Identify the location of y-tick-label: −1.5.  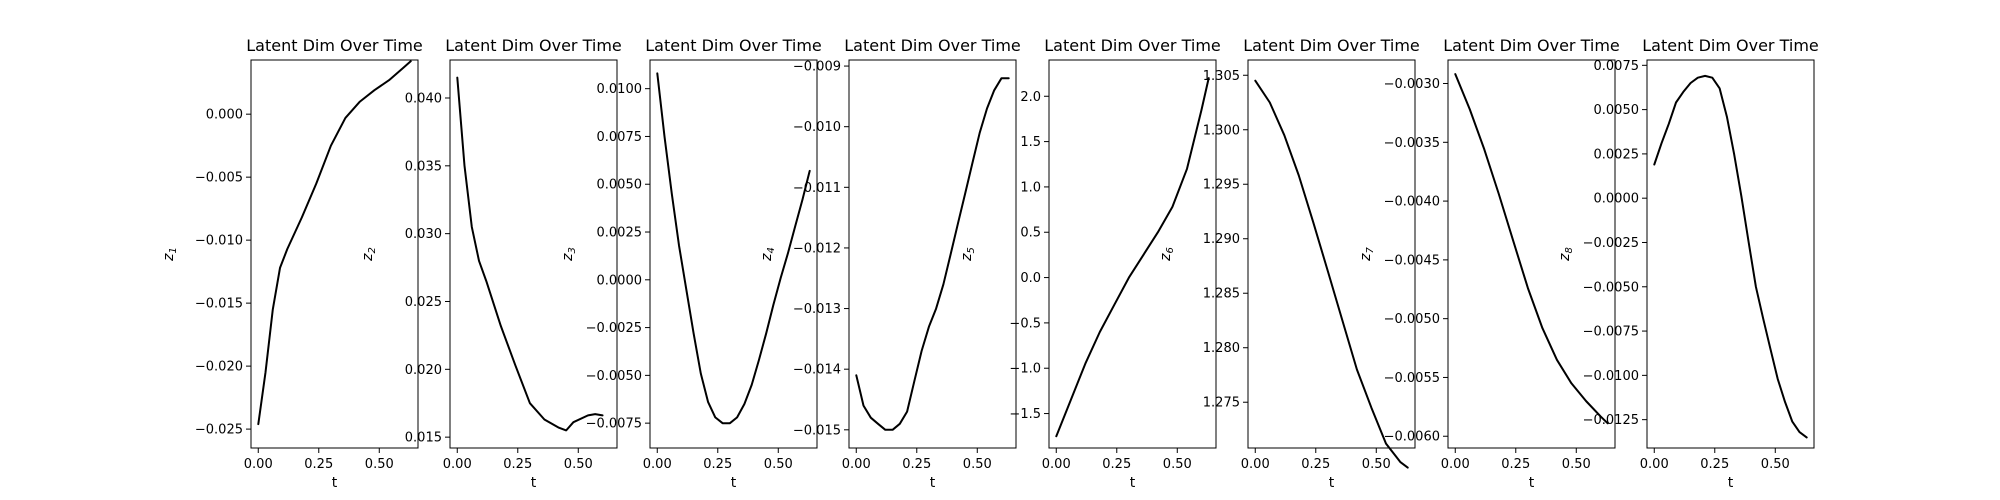
(1025, 414).